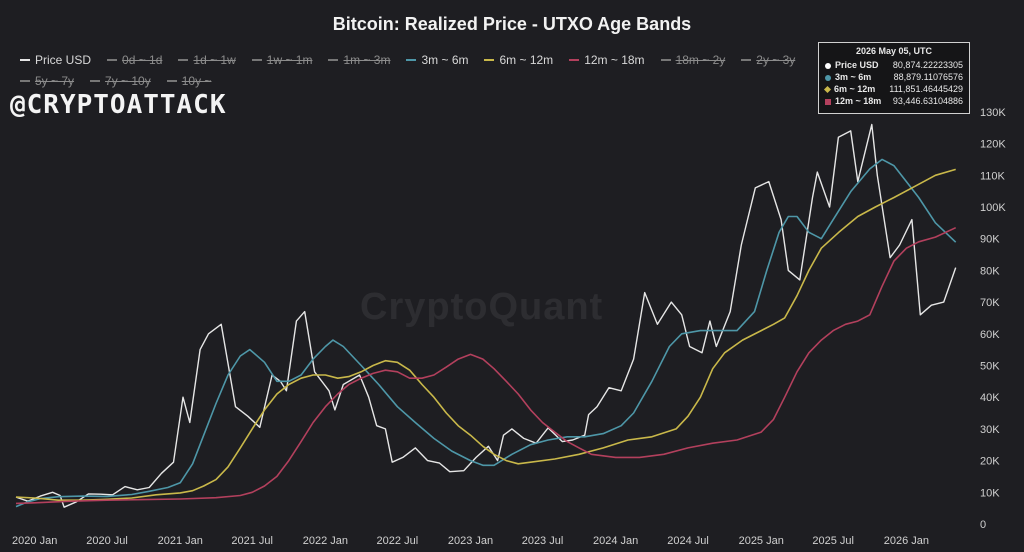 This screenshot has height=552, width=1024. I want to click on y-tick-label: 130K, so click(993, 113).